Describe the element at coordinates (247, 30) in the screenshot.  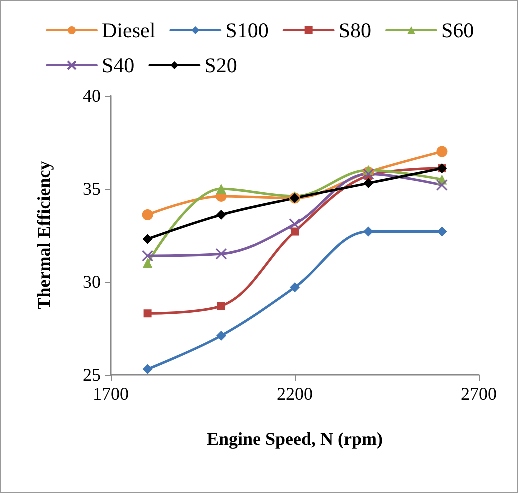
I see `legend-label: S100` at that location.